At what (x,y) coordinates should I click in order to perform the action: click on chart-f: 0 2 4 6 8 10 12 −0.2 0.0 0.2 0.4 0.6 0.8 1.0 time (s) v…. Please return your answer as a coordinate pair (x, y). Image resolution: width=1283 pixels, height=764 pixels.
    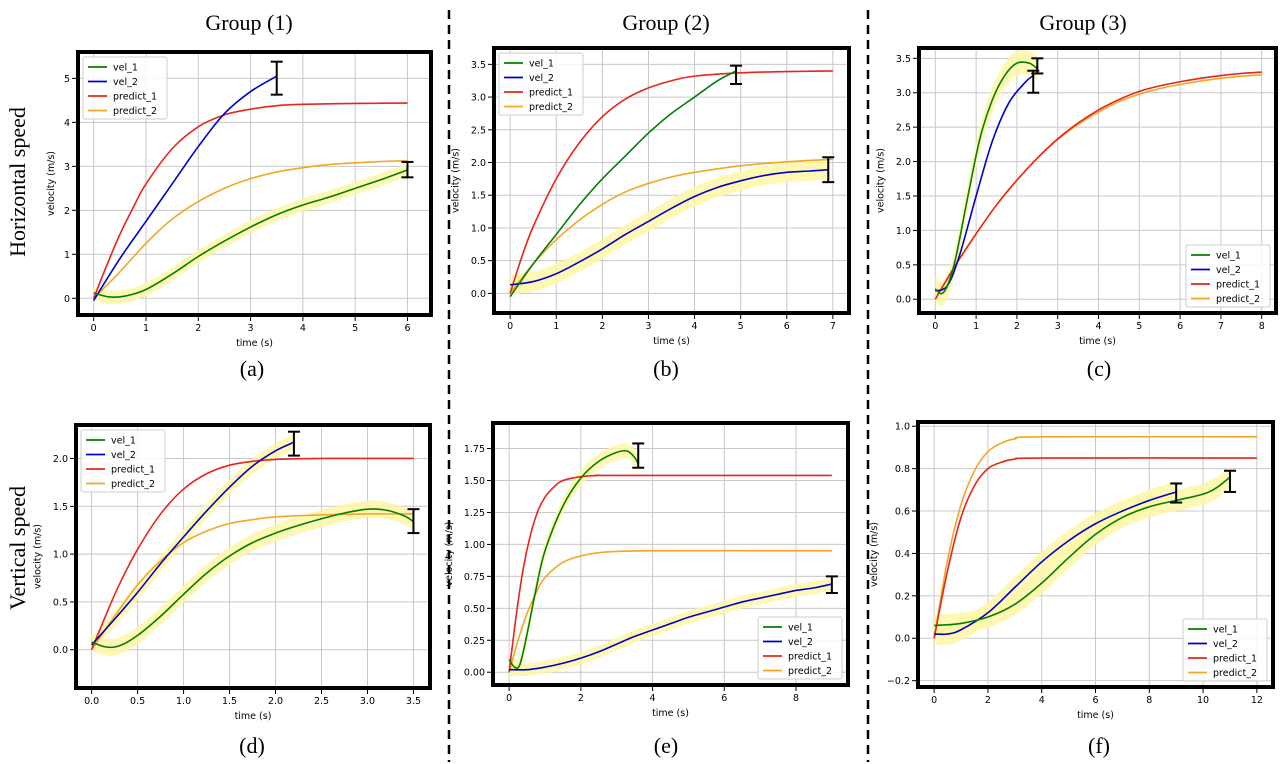
    Looking at the image, I should click on (1072, 570).